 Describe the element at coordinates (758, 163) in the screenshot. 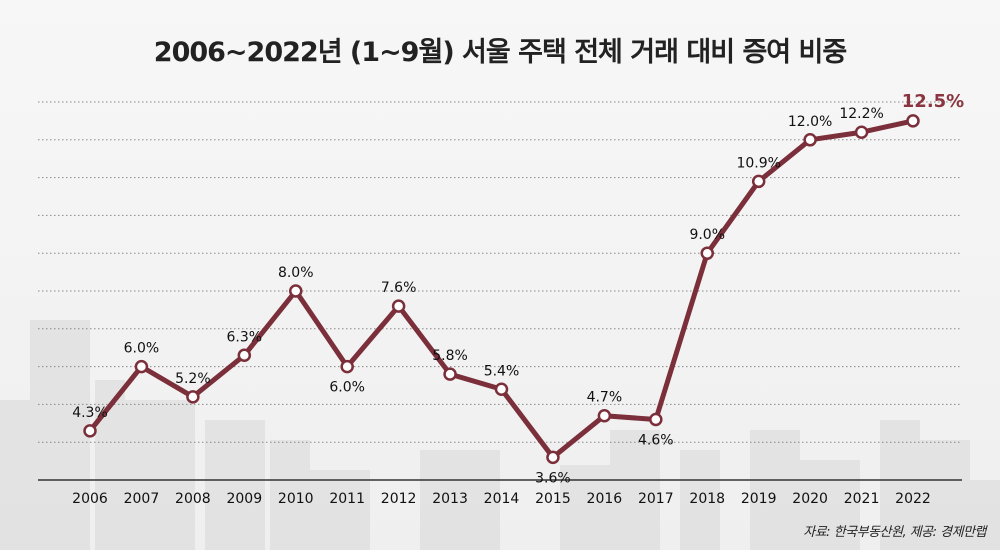

I see `data-label: 10.9%` at that location.